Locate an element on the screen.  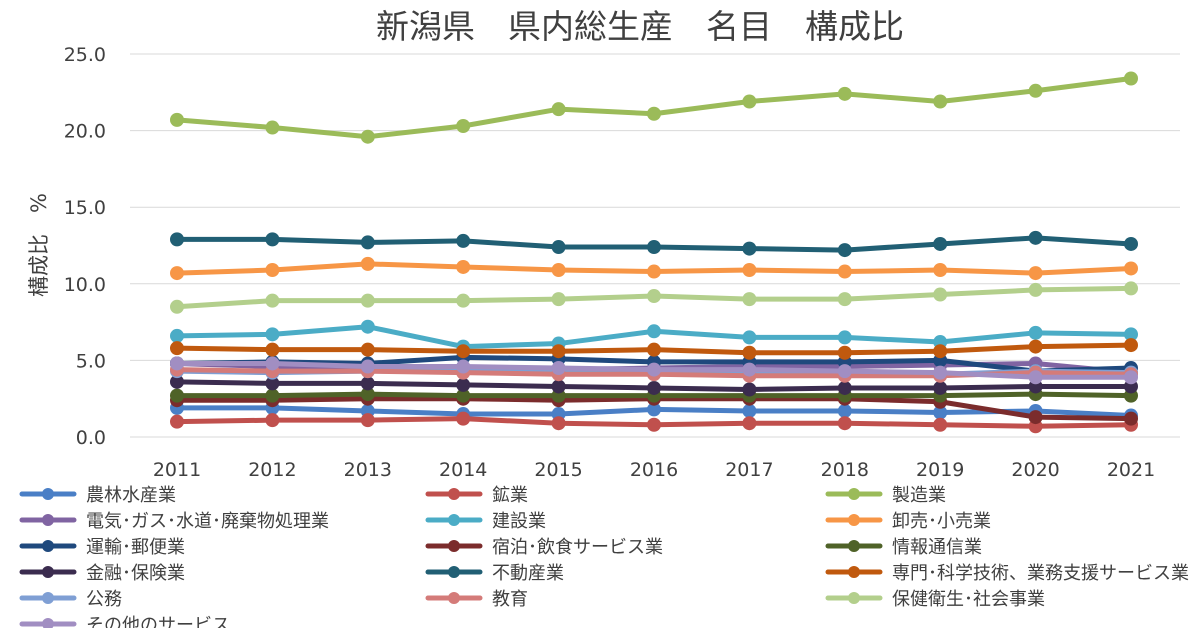
x-tick-label: 2017 is located at coordinates (749, 470).